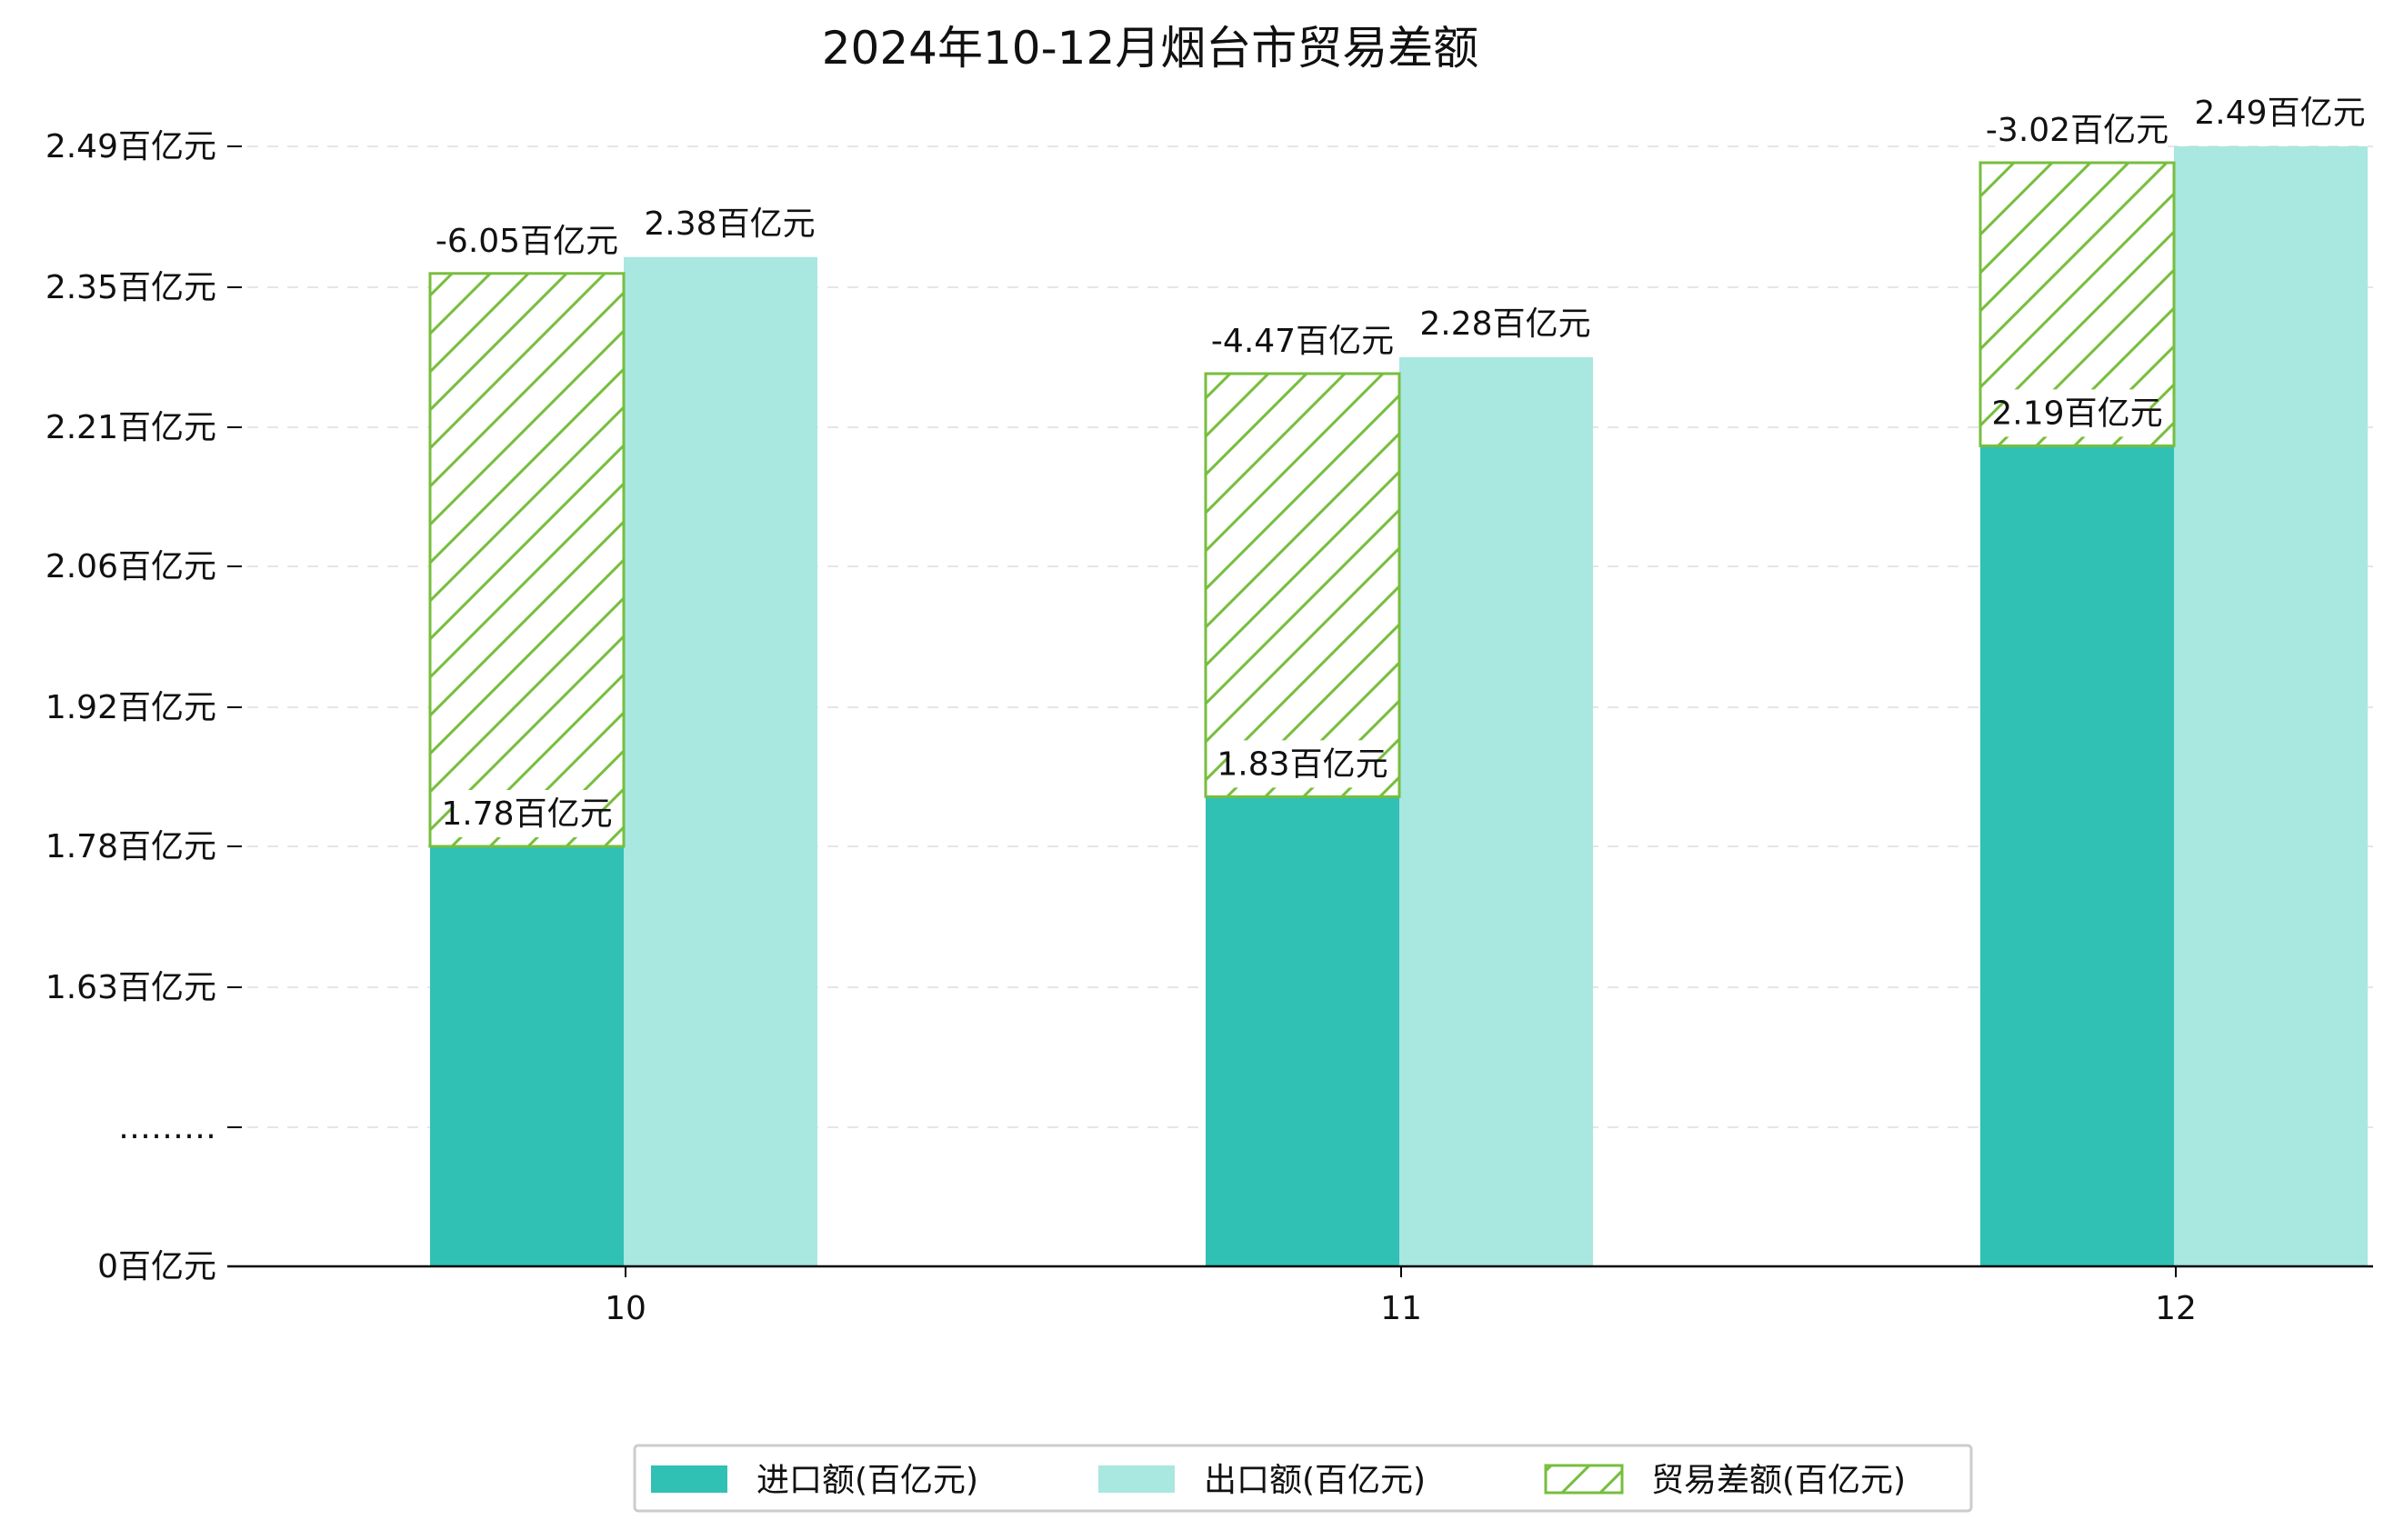 The width and height of the screenshot is (2384, 1540). I want to click on legend-label: 贸易差额(百亿元), so click(1778, 1481).